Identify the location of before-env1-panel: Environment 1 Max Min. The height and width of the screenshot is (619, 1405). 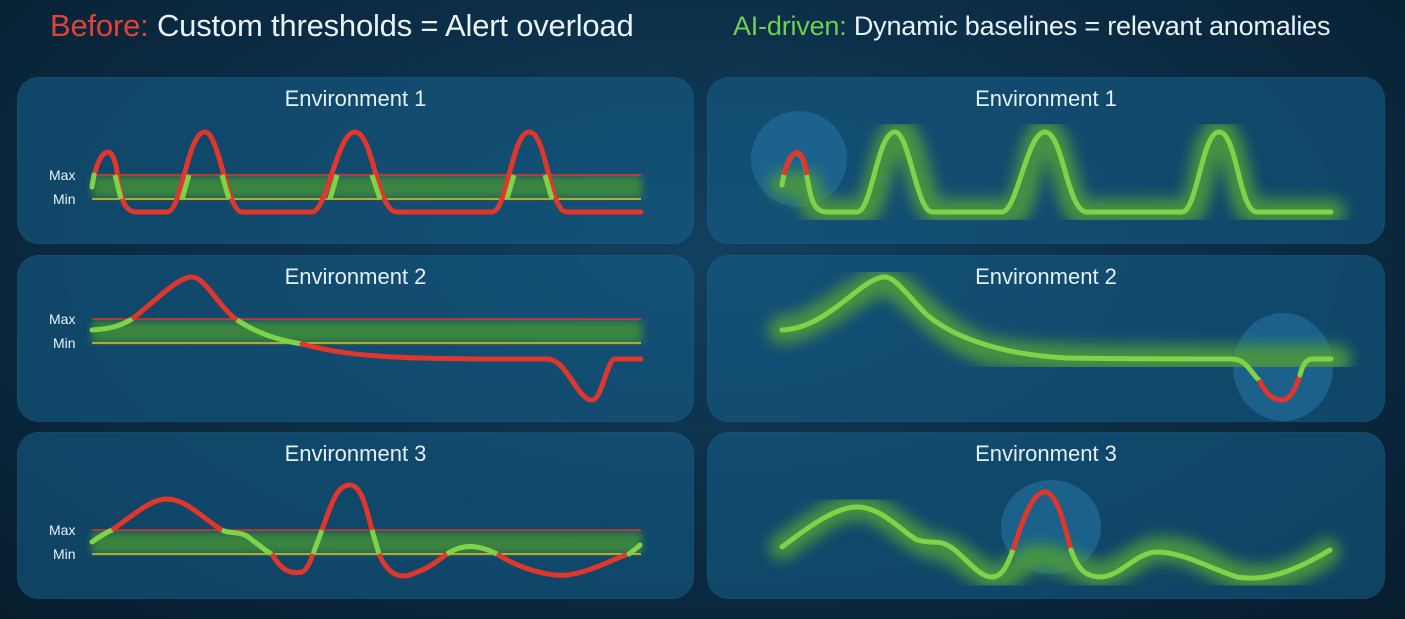
(355, 160).